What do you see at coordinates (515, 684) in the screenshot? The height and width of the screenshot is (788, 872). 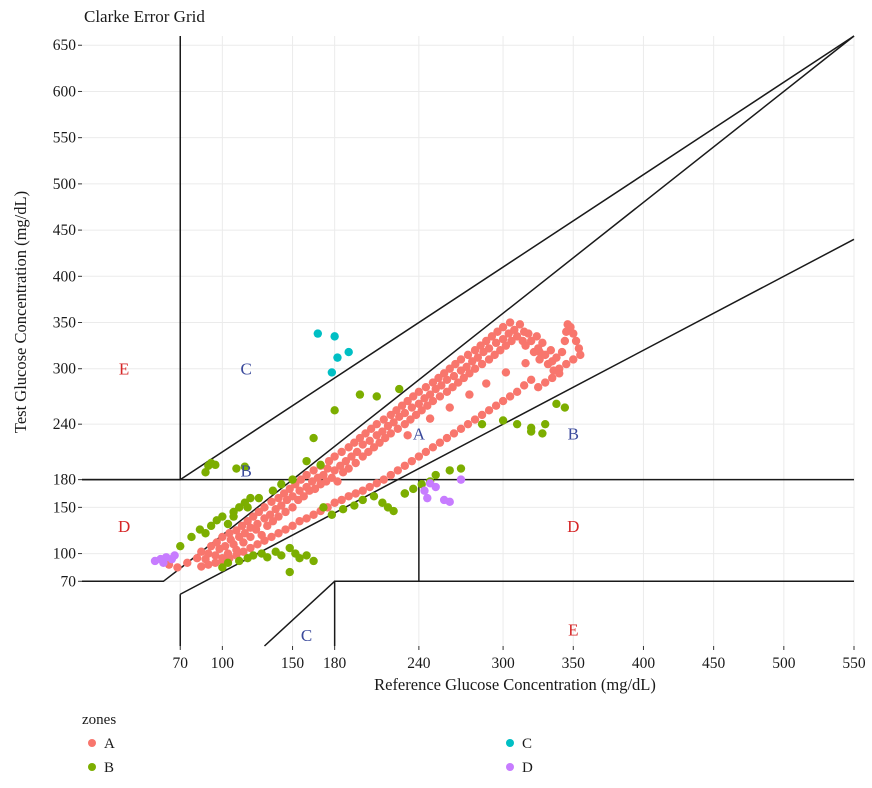 I see `x-axis-title: Reference Glucose Concentration (mg/dL)` at bounding box center [515, 684].